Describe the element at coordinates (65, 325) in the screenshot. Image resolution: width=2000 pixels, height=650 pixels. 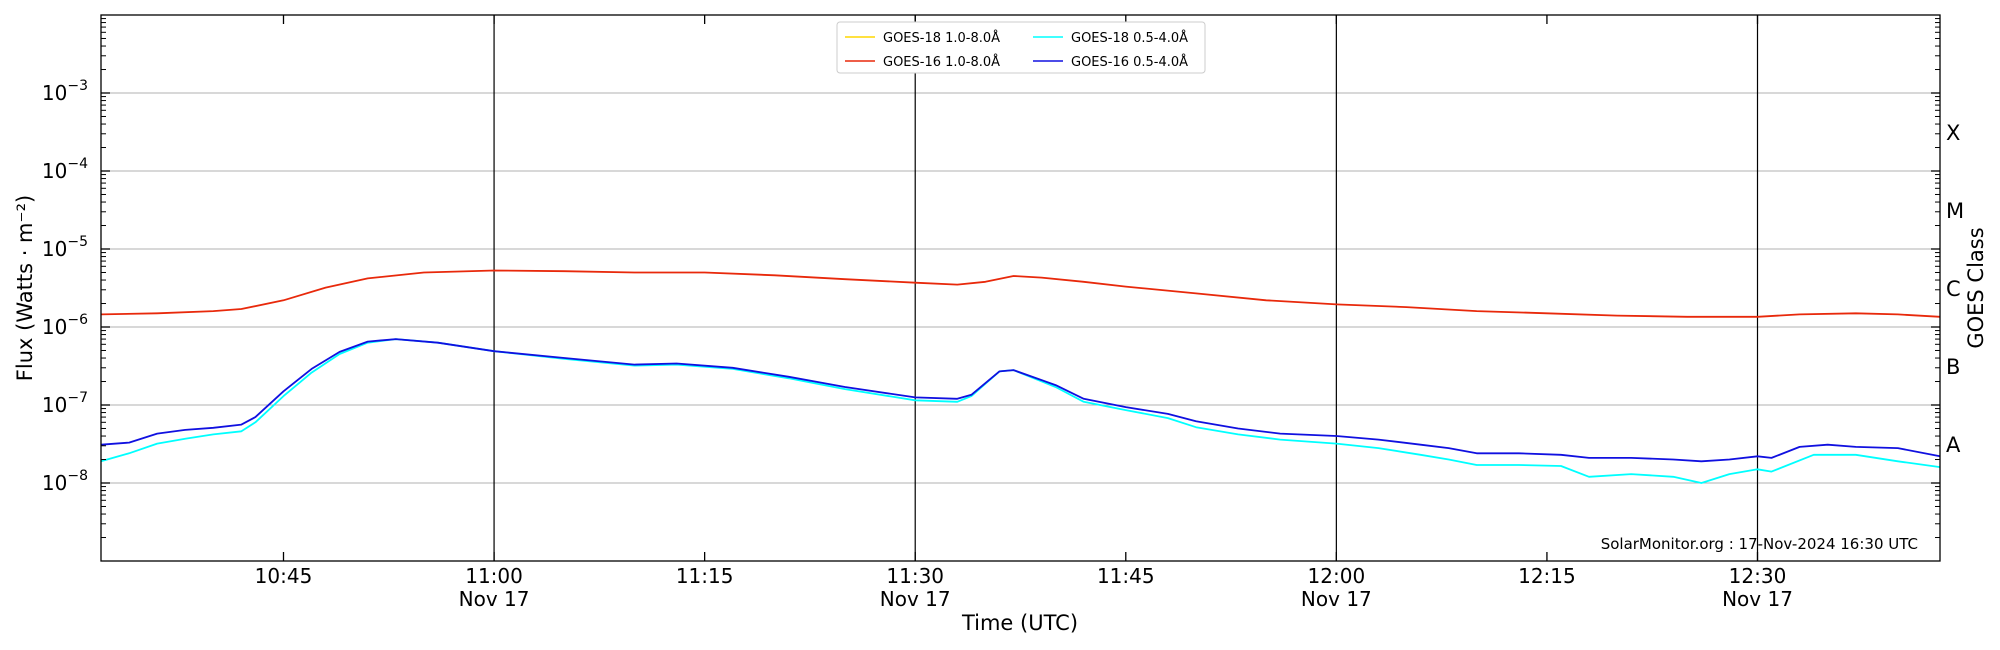
I see `y-tick-label: 10⁻⁶` at that location.